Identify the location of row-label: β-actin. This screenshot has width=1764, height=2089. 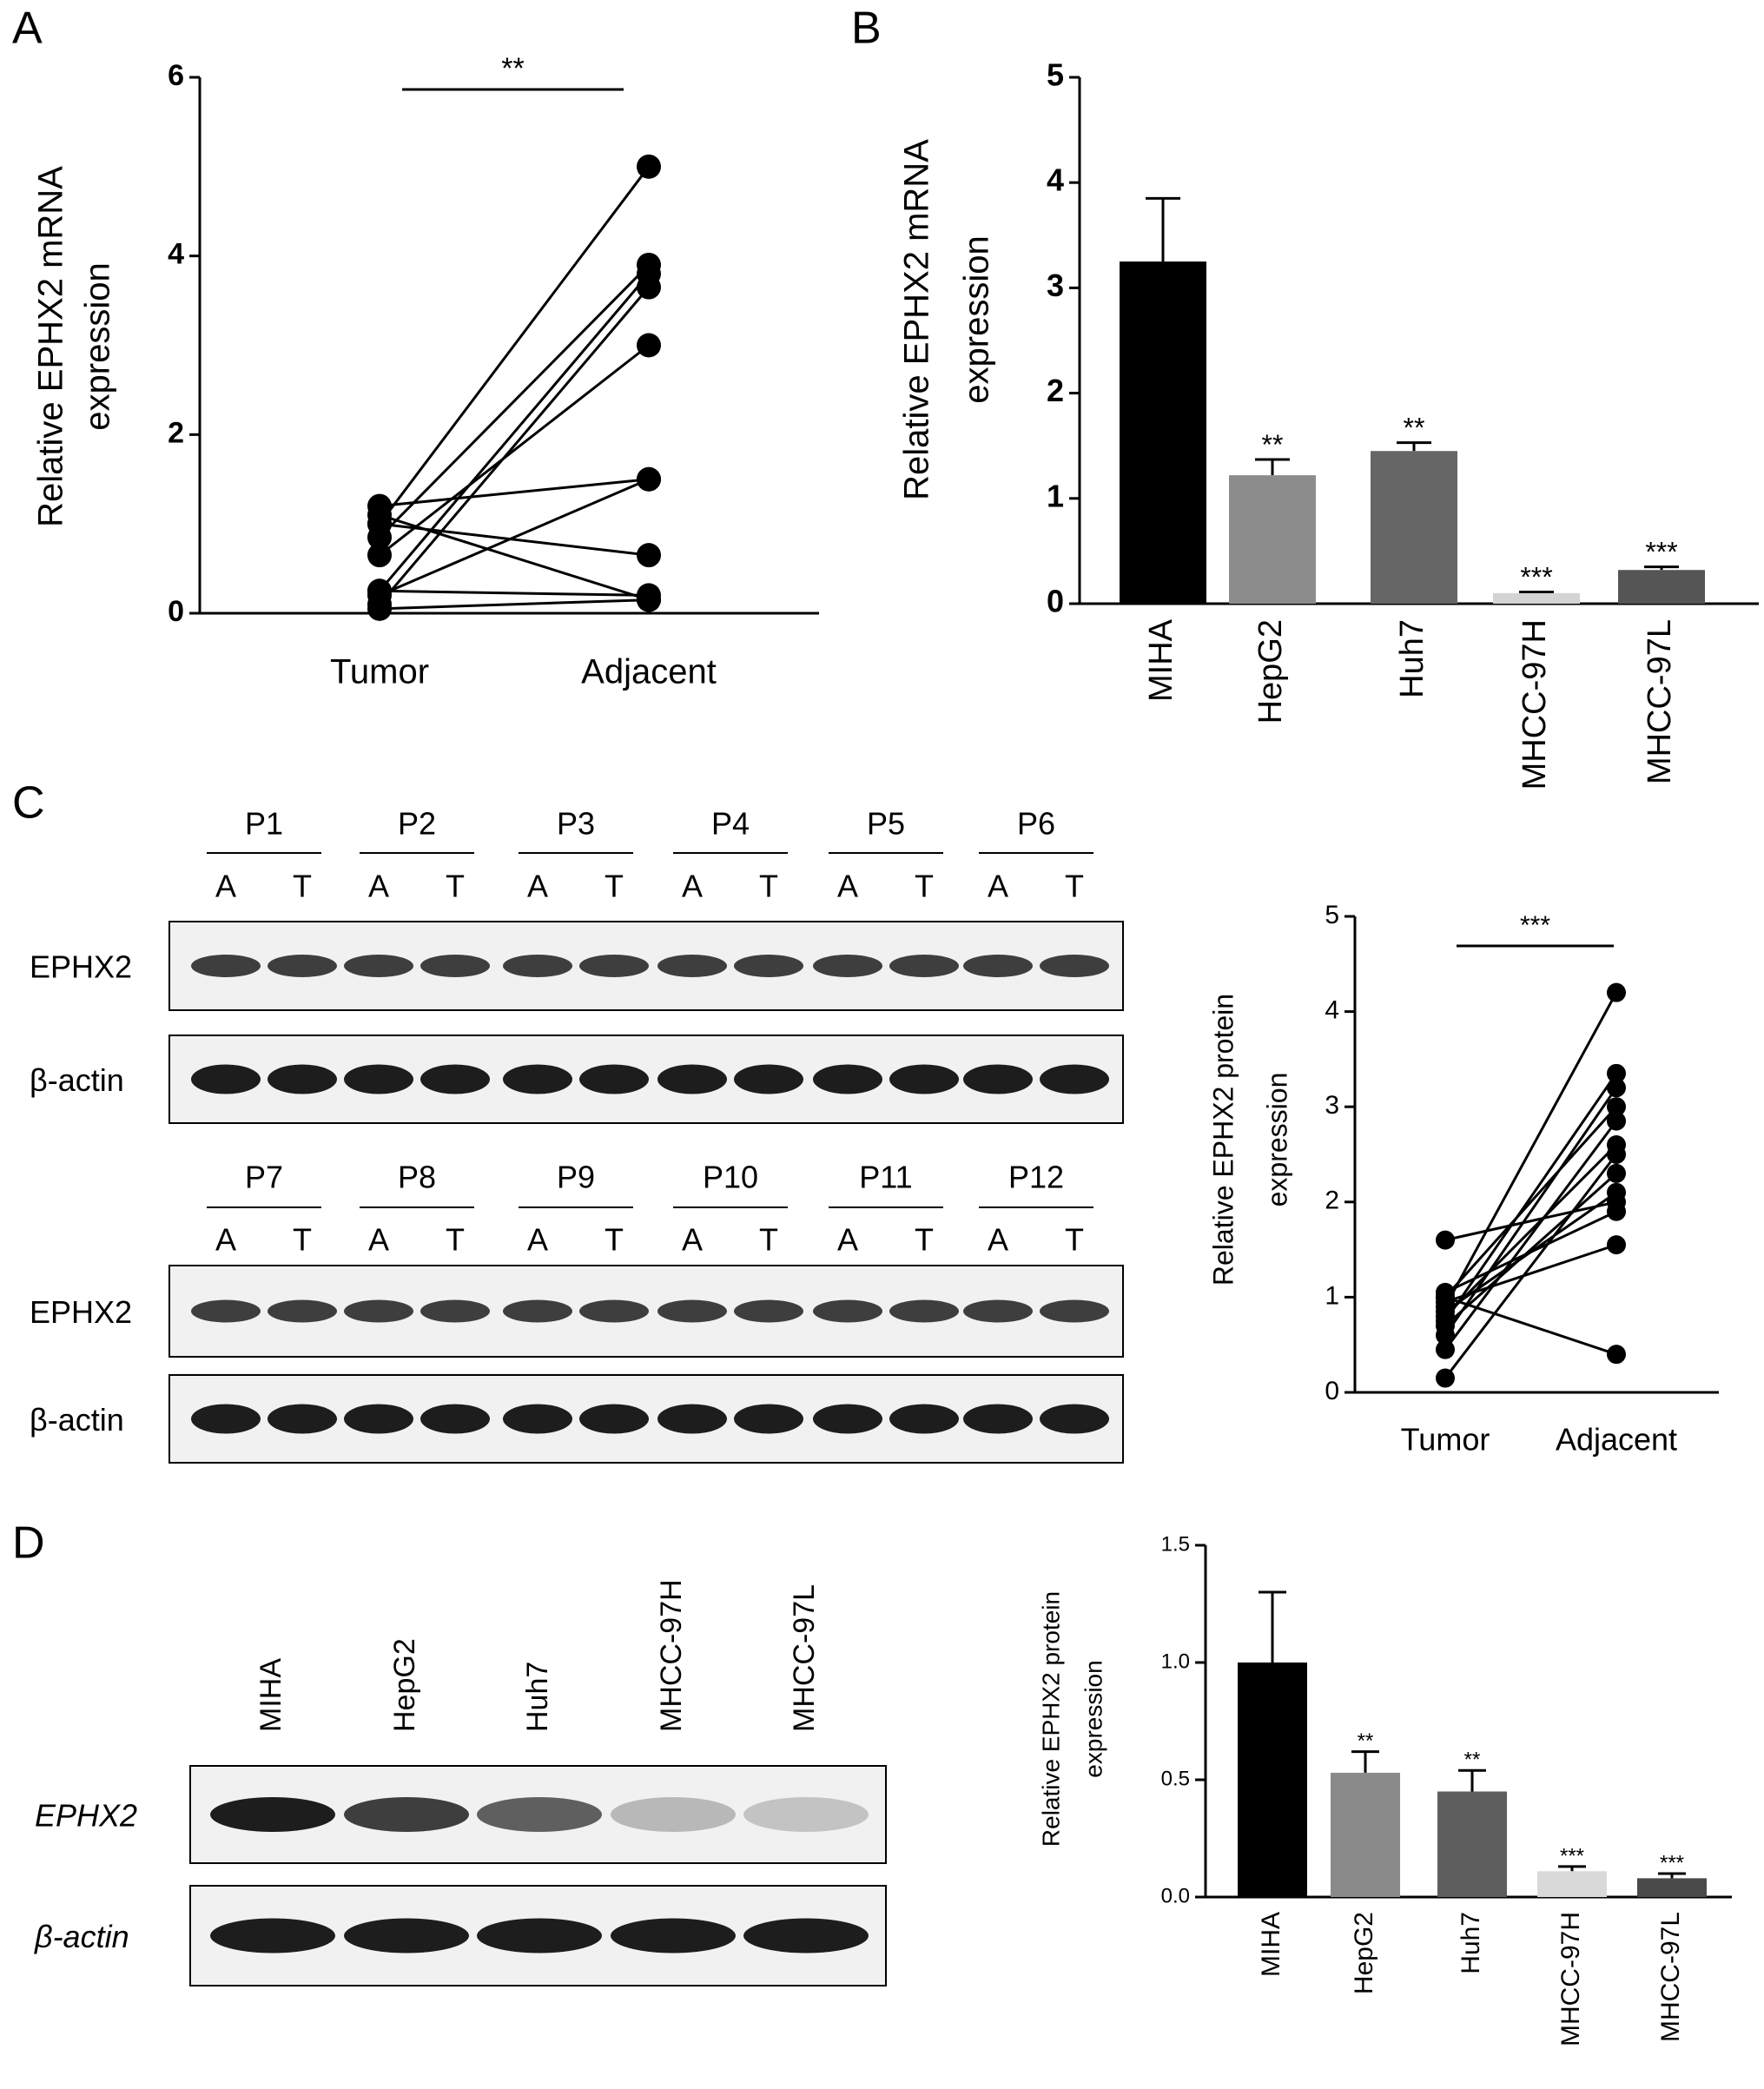
(81, 1937).